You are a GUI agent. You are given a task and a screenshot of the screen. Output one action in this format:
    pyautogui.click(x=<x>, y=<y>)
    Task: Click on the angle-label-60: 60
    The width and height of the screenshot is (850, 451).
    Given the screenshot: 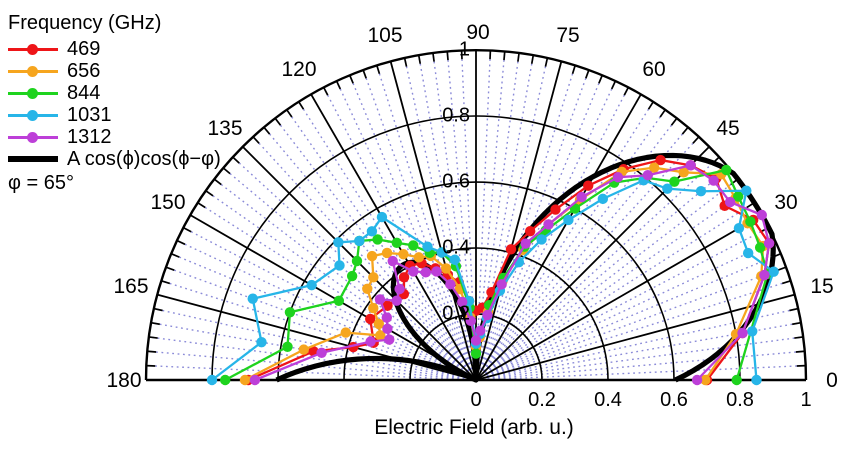 What is the action you would take?
    pyautogui.click(x=654, y=69)
    